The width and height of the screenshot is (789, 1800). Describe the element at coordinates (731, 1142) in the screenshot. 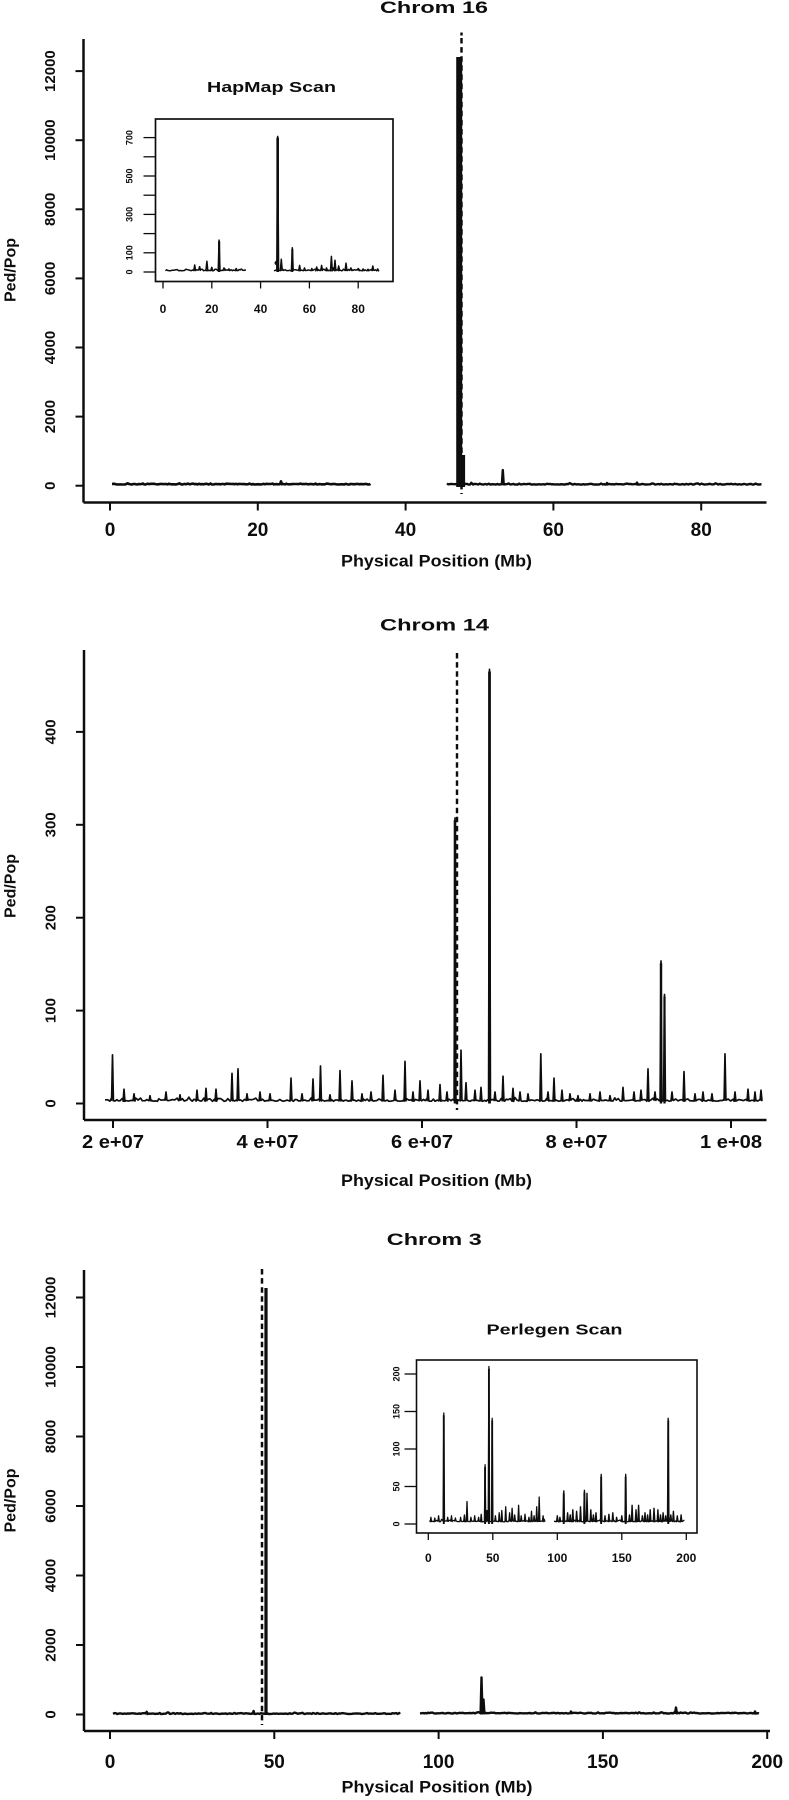

I see `svg-text: 1 e+08` at that location.